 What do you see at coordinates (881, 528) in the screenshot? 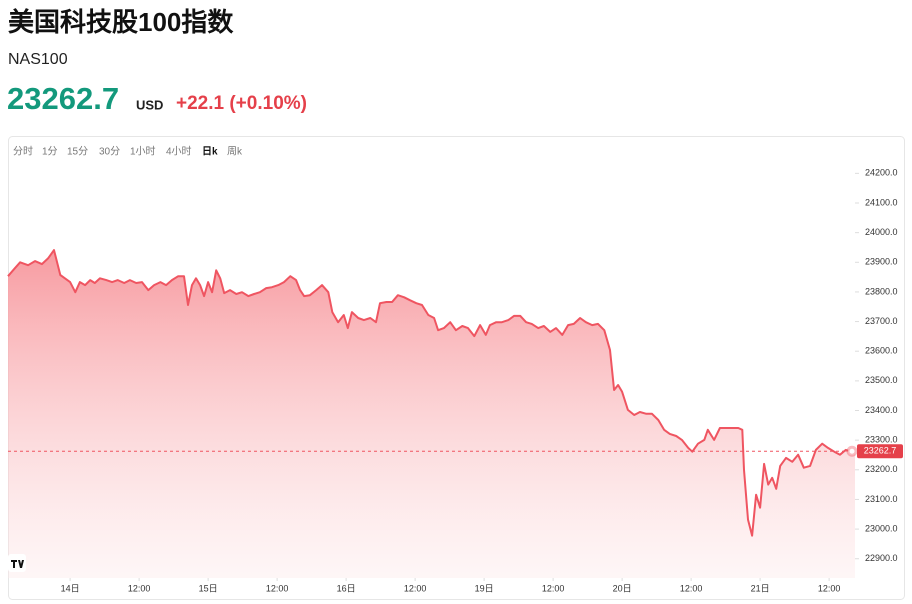
I see `y-tick-label: 23000.0` at bounding box center [881, 528].